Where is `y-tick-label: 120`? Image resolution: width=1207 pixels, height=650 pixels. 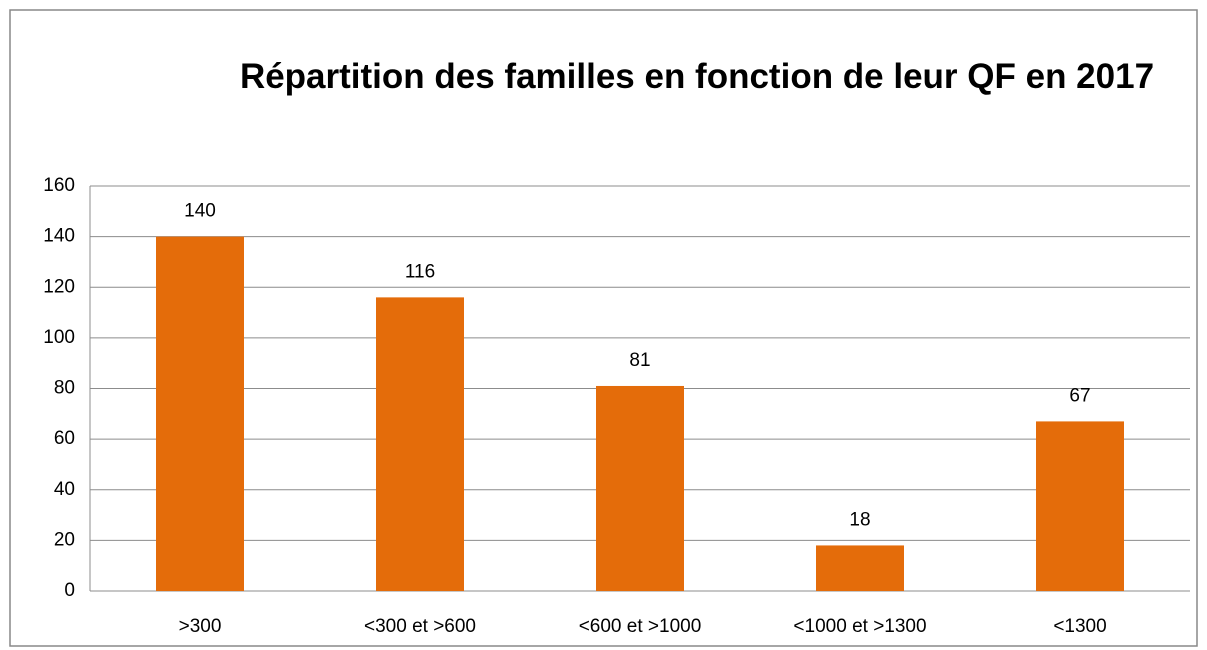 y-tick-label: 120 is located at coordinates (59, 286).